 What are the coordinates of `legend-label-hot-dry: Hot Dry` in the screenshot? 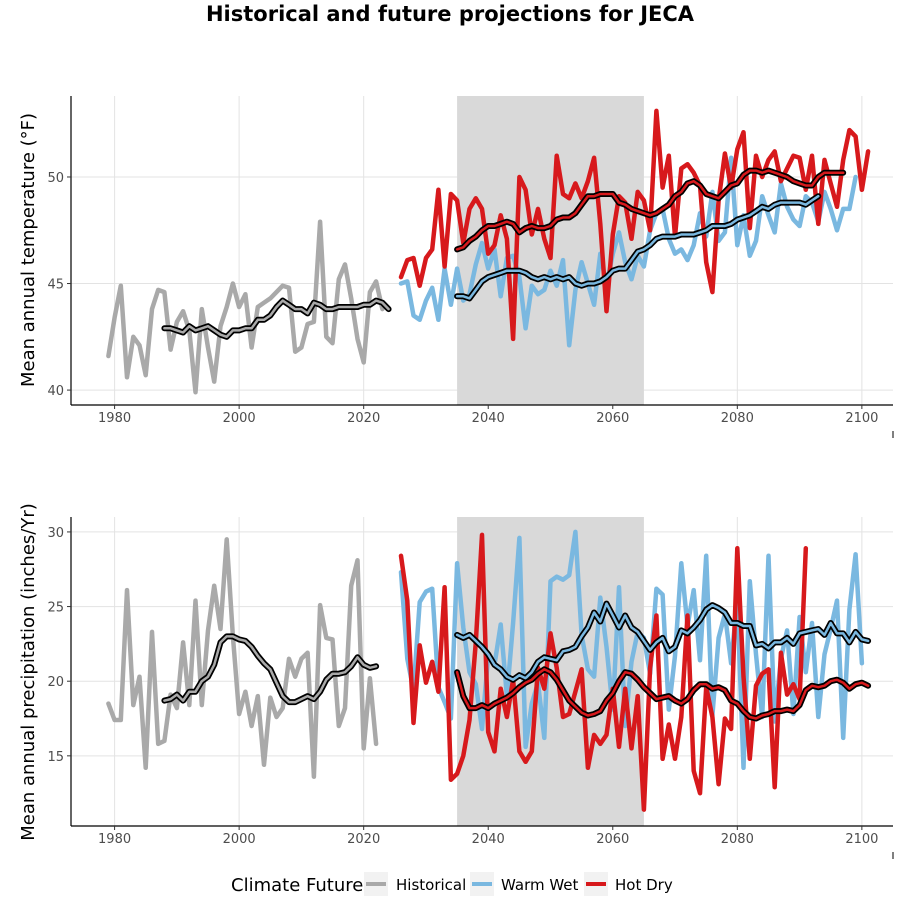 It's located at (644, 885).